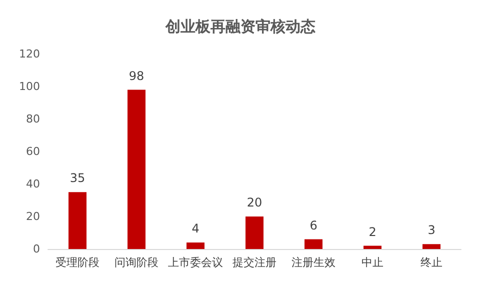 The width and height of the screenshot is (481, 289). What do you see at coordinates (136, 75) in the screenshot?
I see `data-label: 98` at bounding box center [136, 75].